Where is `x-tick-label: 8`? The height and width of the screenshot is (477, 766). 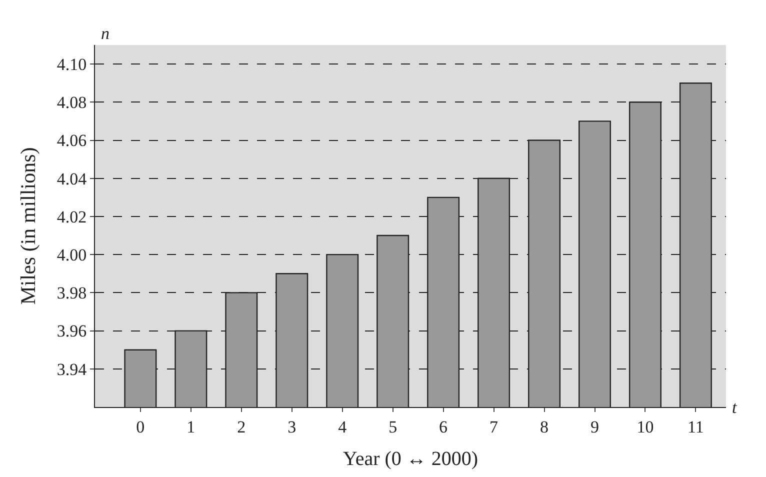
x-tick-label: 8 is located at coordinates (544, 426).